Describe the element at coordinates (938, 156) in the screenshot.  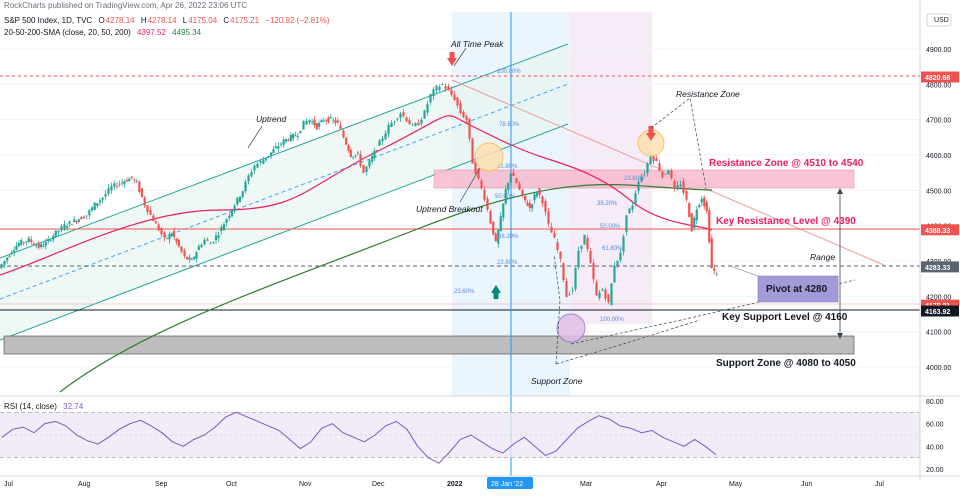
I see `price-tick-label: 4600.00` at that location.